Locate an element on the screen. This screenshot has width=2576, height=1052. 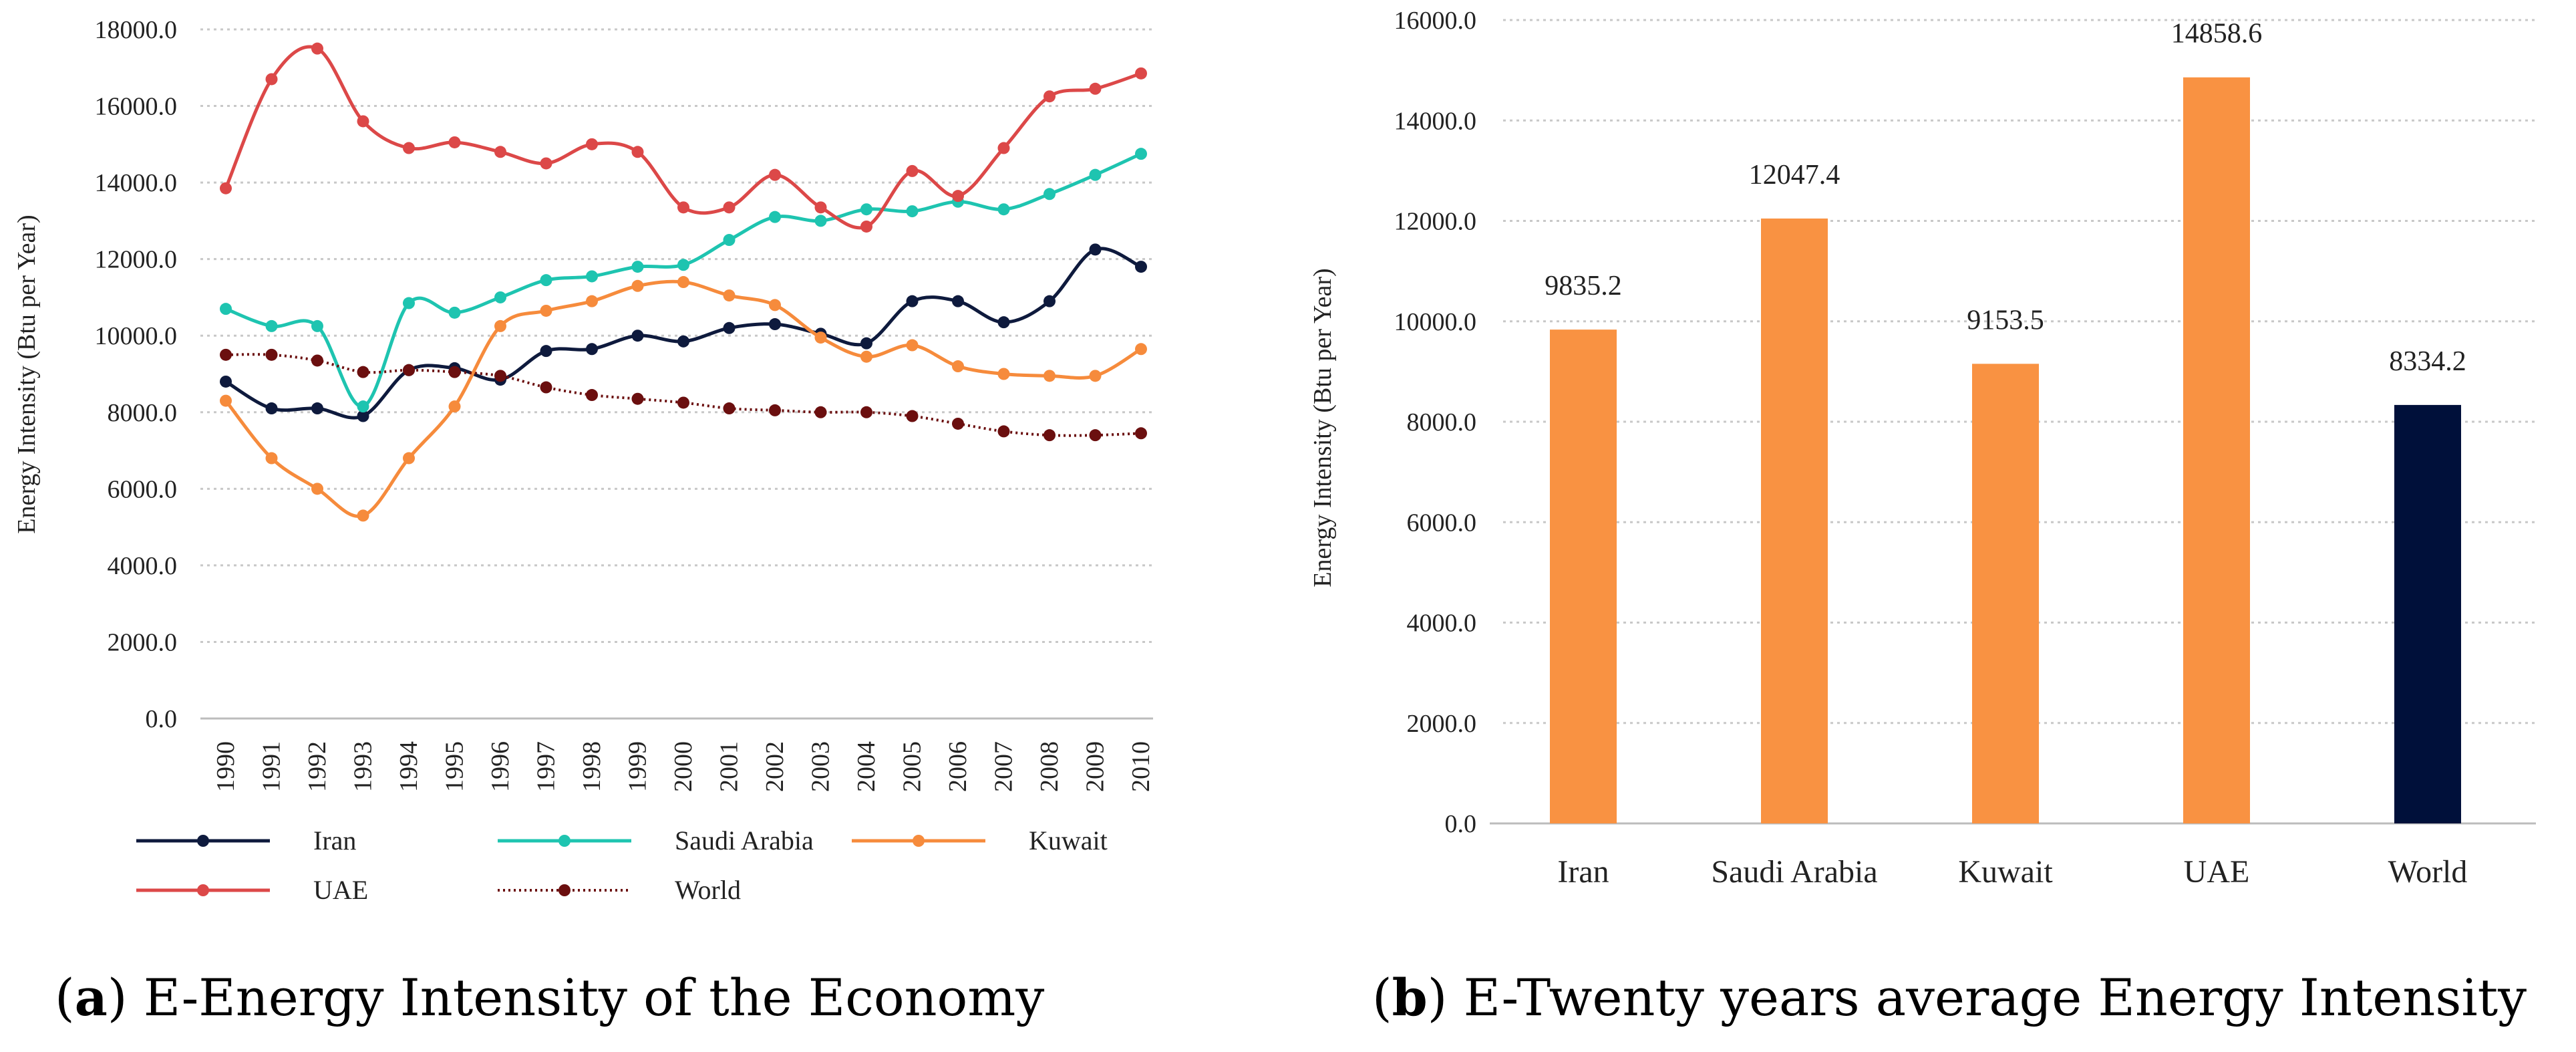
x-tick-label: UAE is located at coordinates (2217, 872).